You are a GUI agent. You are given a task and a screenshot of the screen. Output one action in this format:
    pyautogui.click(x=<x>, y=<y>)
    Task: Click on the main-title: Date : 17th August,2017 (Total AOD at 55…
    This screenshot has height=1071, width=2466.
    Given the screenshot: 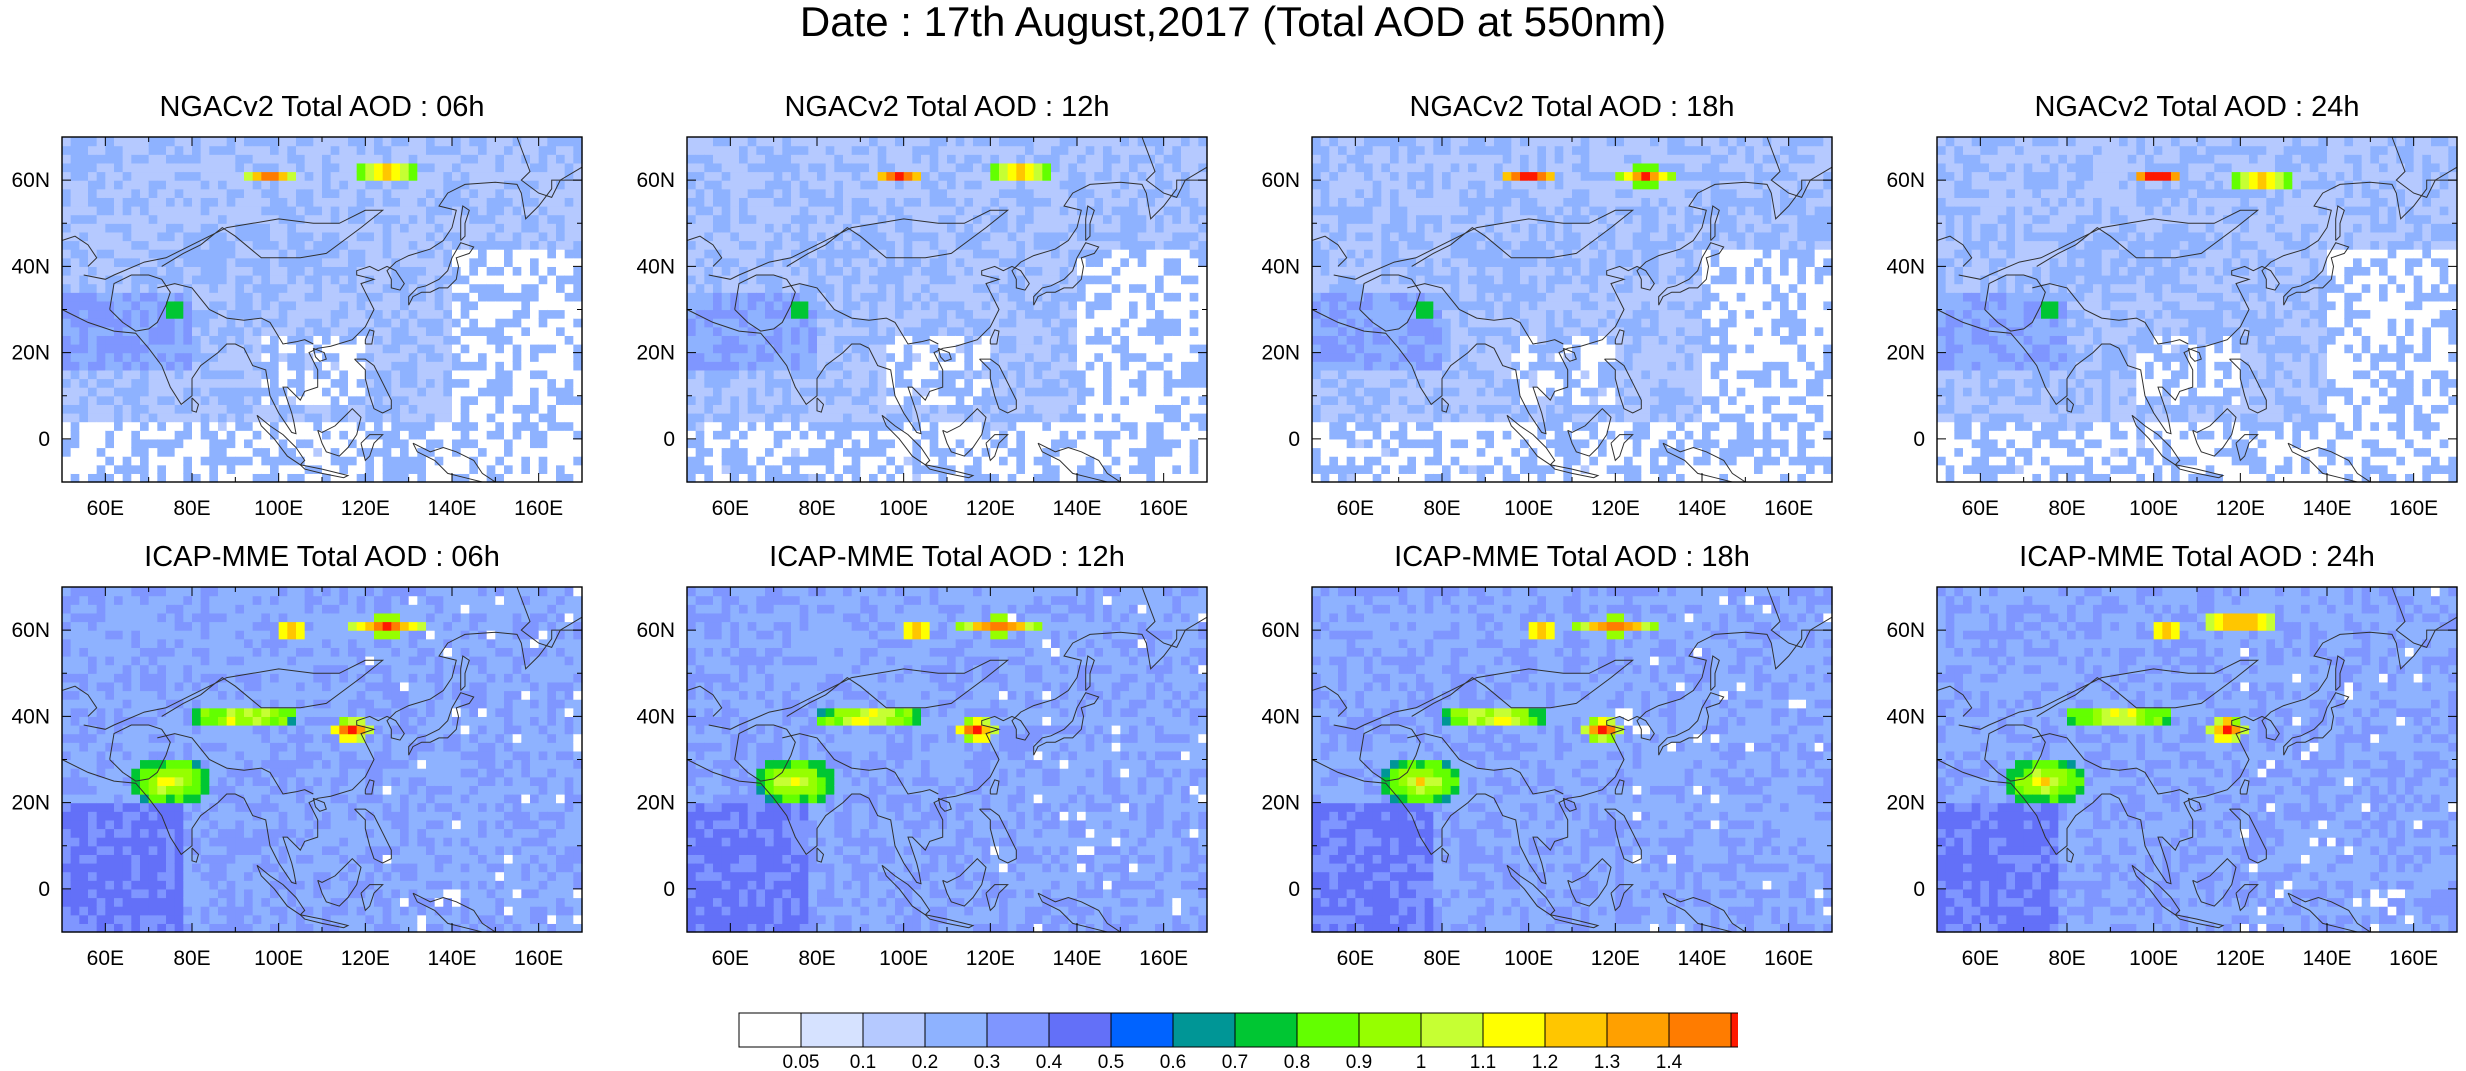 What is the action you would take?
    pyautogui.click(x=1233, y=22)
    